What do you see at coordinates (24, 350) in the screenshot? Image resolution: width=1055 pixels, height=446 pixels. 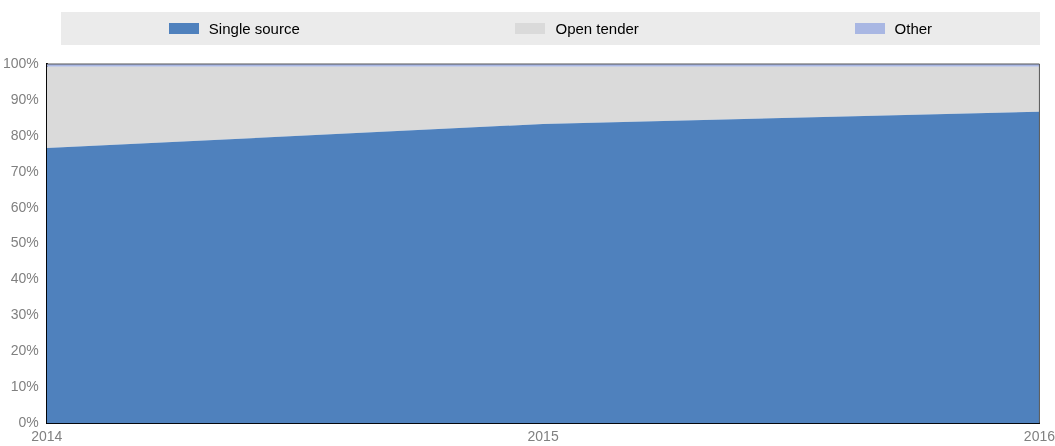 I see `y-tick-label: 20%` at bounding box center [24, 350].